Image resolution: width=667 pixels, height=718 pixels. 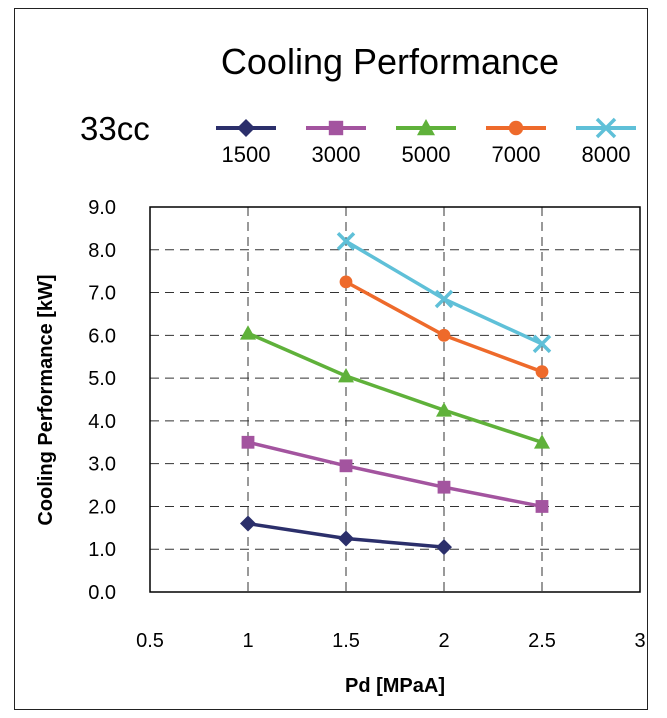 What do you see at coordinates (102, 400) in the screenshot?
I see `y-axis-ticks: 0.0 1.0 2.0 3.0 4.0 5.0 6.0 7.0 8.0 9.0` at bounding box center [102, 400].